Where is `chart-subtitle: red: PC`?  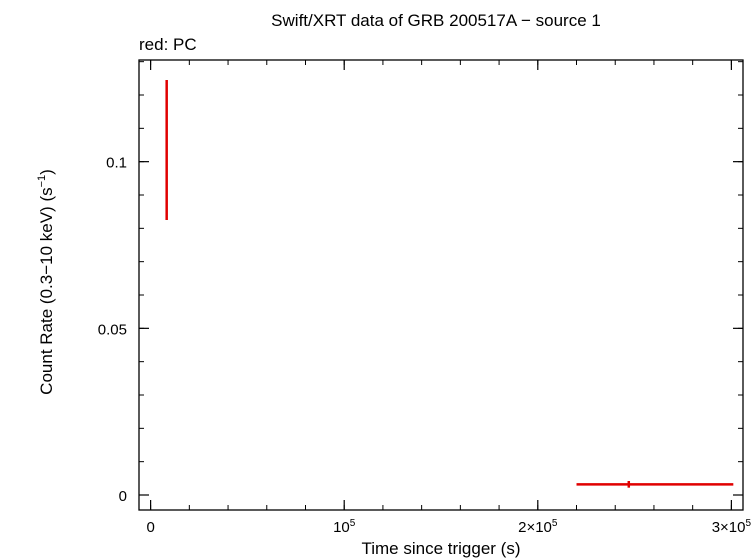 chart-subtitle: red: PC is located at coordinates (168, 44).